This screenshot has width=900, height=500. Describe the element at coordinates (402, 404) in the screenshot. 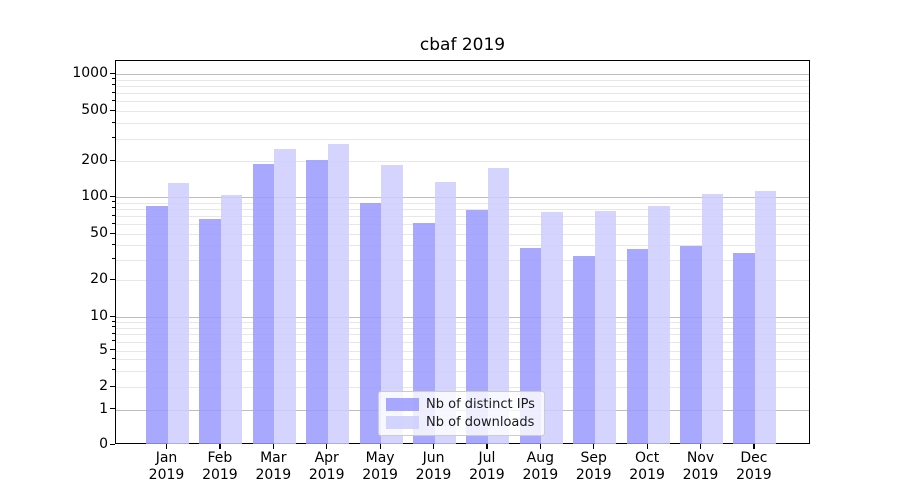

I see `legend-swatch-distinct-ips` at that location.